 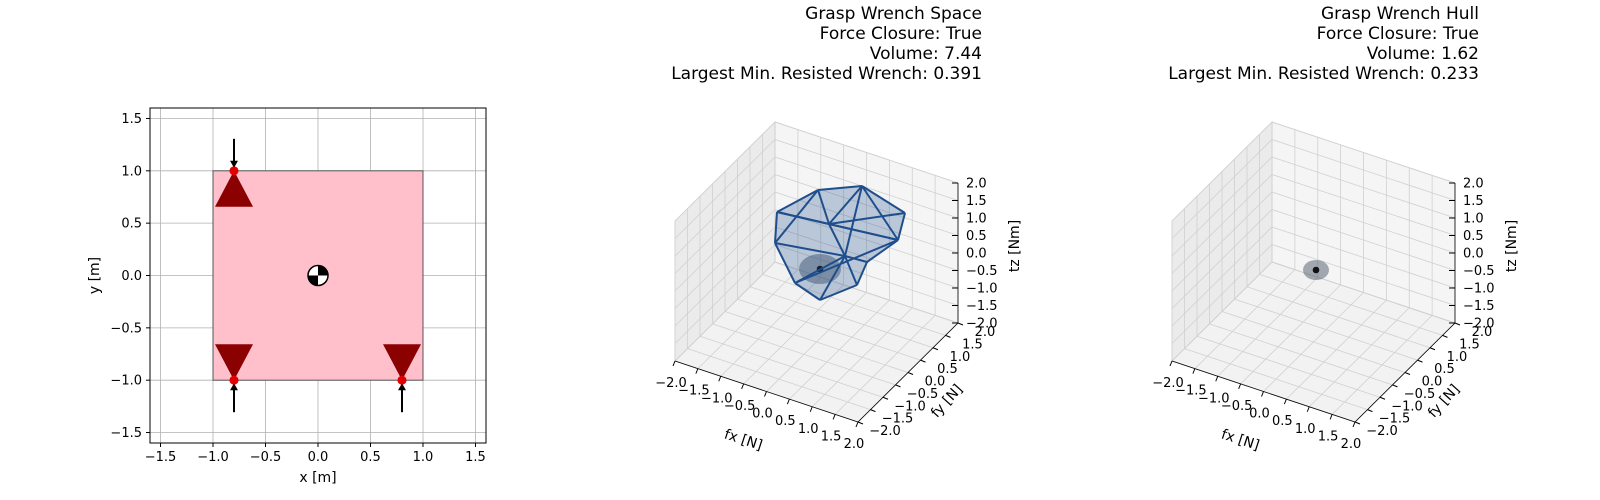 What do you see at coordinates (1351, 444) in the screenshot?
I see `fx-tick-label: 2.0` at bounding box center [1351, 444].